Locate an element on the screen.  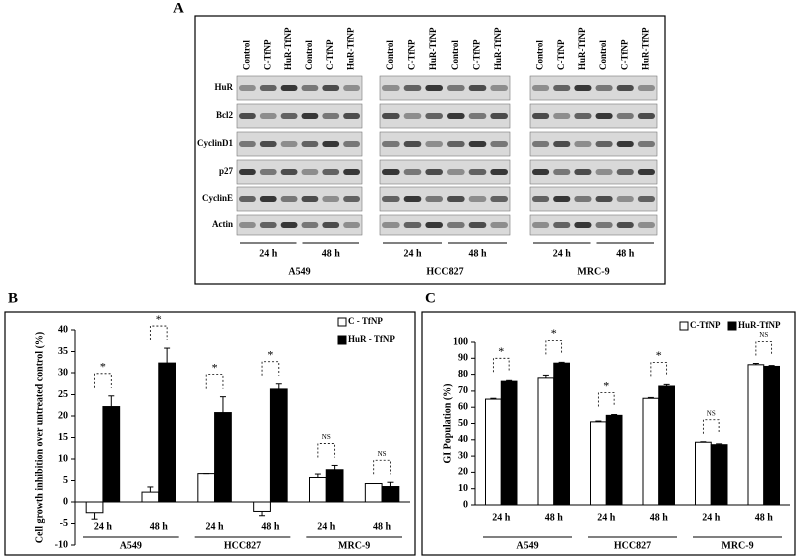
legend-label: HuR-TfNP is located at coordinates (759, 325).